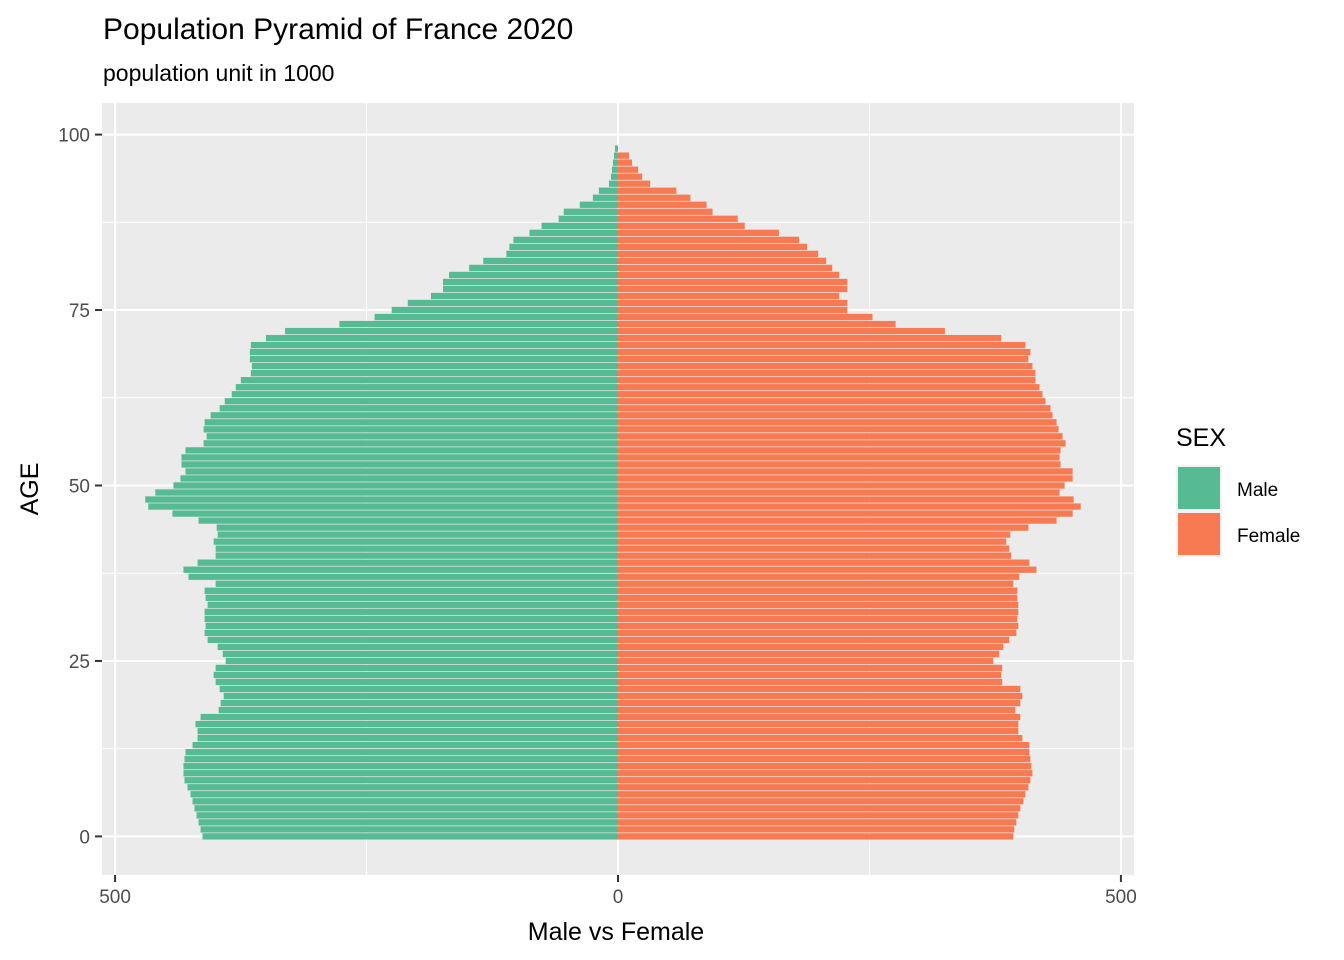 The width and height of the screenshot is (1344, 960). What do you see at coordinates (30, 489) in the screenshot?
I see `y-axis-title: AGE` at bounding box center [30, 489].